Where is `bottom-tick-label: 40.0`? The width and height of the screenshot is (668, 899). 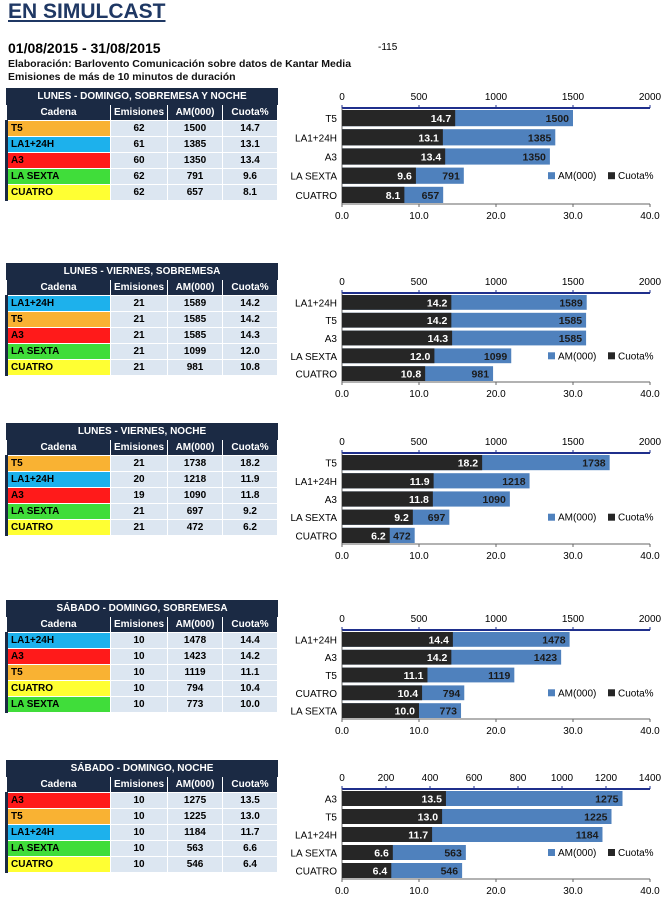 bottom-tick-label: 40.0 is located at coordinates (650, 555).